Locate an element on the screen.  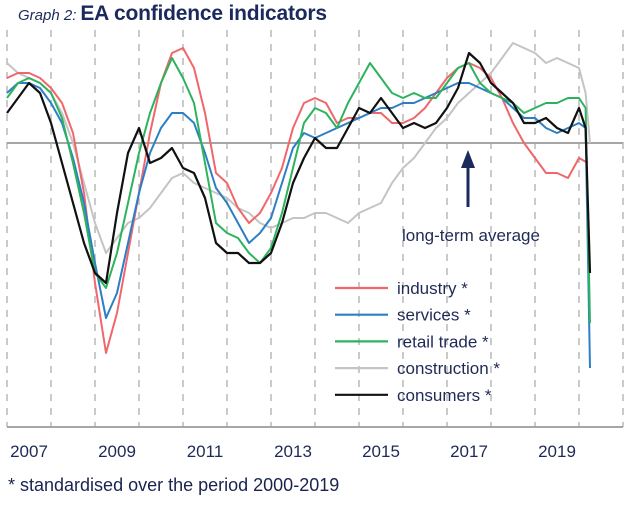
graph-number: Graph 2: is located at coordinates (47, 15).